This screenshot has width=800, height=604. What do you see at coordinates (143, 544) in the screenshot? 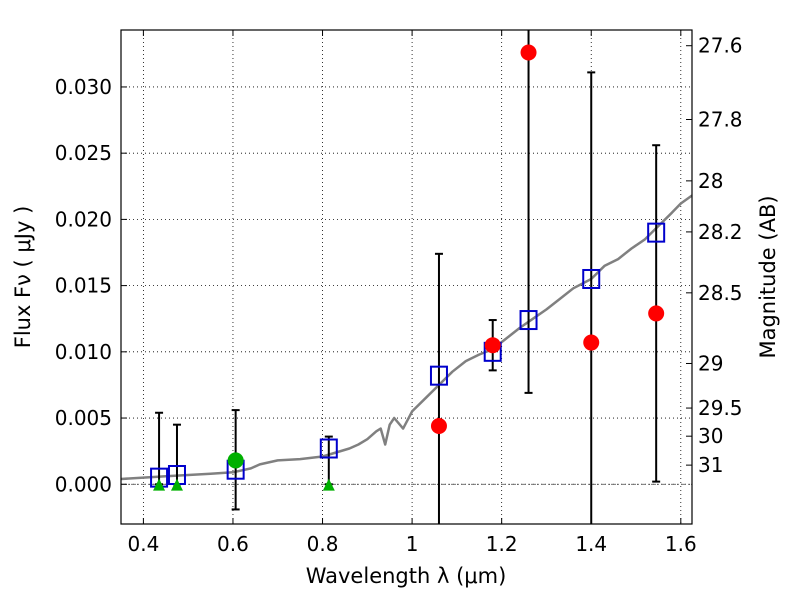
I see `x-tick-label: 0.4` at bounding box center [143, 544].